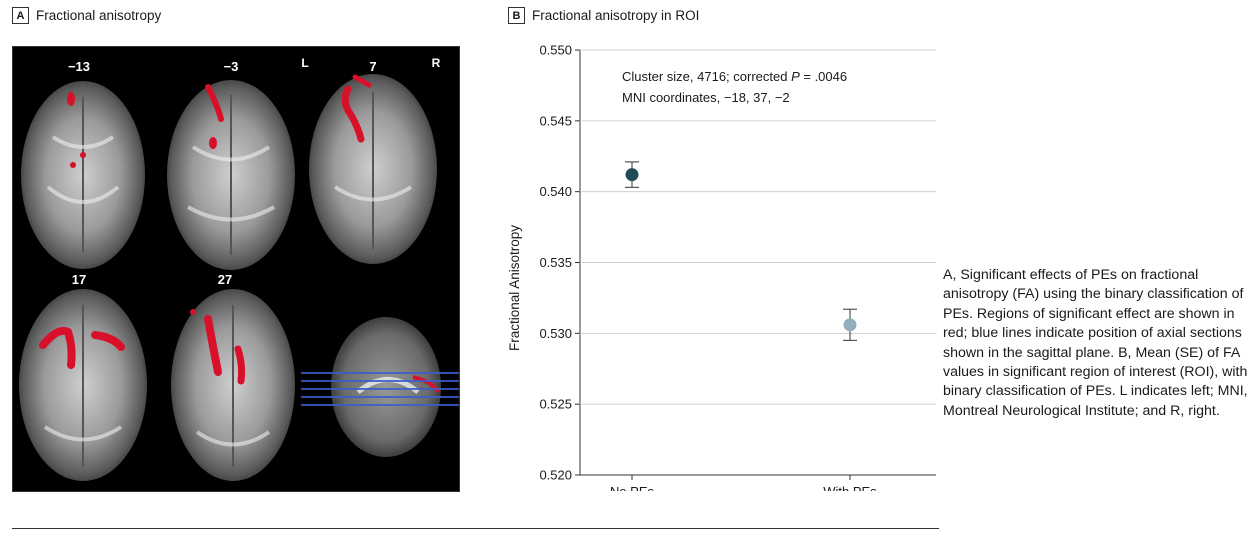 Image resolution: width=1256 pixels, height=533 pixels. I want to click on panel-a-letter: A, so click(20, 15).